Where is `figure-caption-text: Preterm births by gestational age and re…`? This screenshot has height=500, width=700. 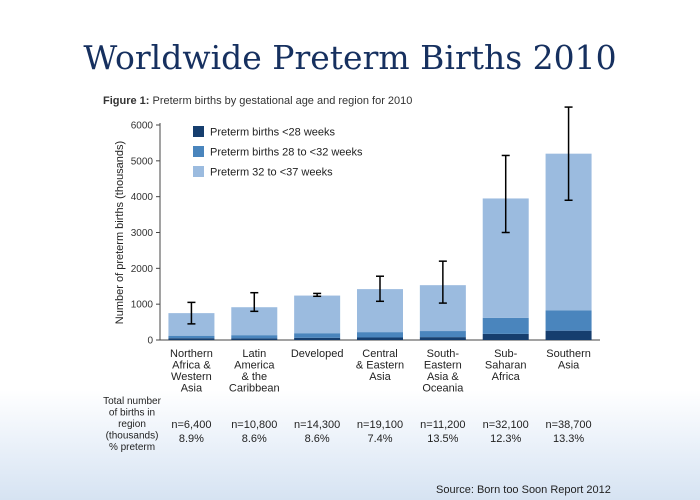
figure-caption-text: Preterm births by gestational age and re… is located at coordinates (281, 101).